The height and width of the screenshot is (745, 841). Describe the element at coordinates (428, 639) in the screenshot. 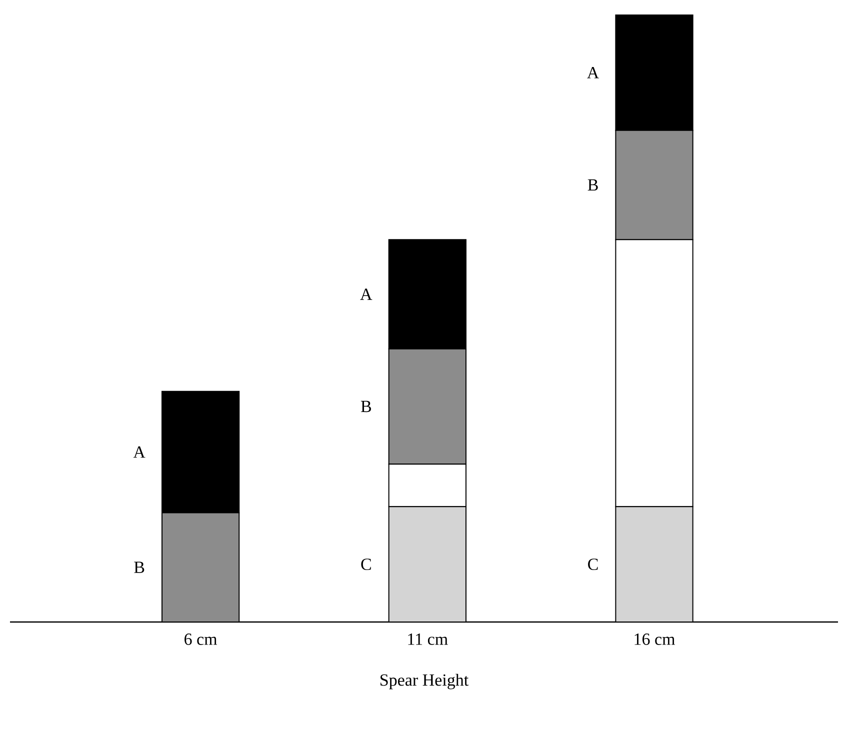

I see `x-tick-label: 11 cm` at that location.